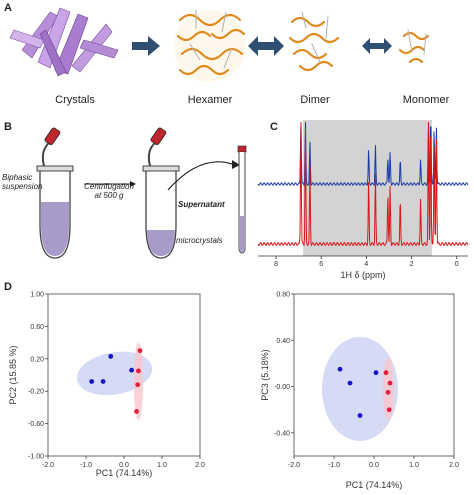 The image size is (474, 495). Describe the element at coordinates (265, 375) in the screenshot. I see `y-axis-label: PC3 (5.18%)` at that location.